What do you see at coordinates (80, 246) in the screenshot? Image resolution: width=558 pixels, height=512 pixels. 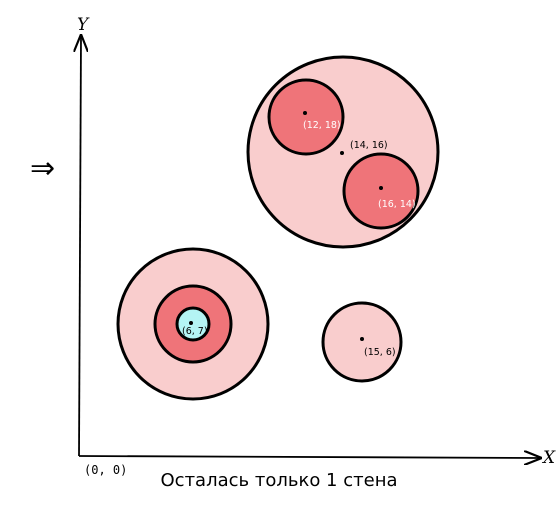 I see `y-axis` at bounding box center [80, 246].